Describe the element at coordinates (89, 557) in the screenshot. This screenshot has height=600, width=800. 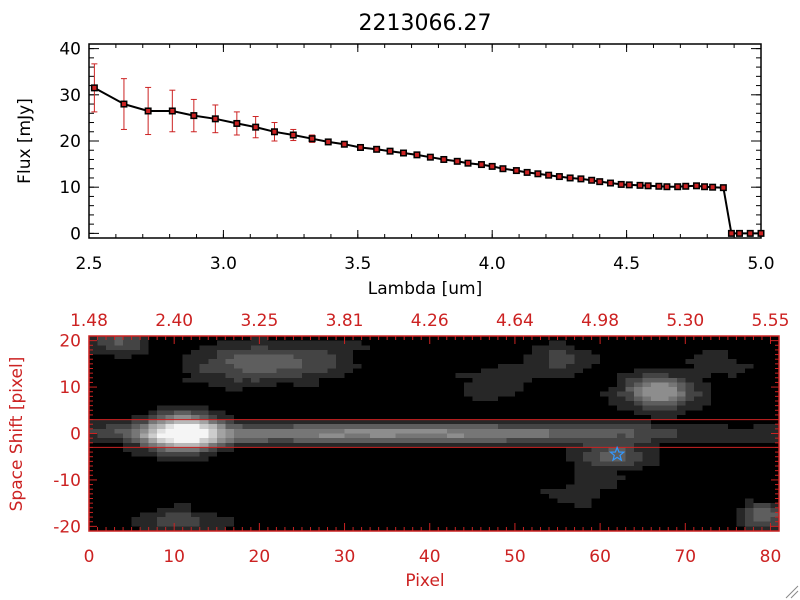
I see `pixel-tick-label: 0` at that location.